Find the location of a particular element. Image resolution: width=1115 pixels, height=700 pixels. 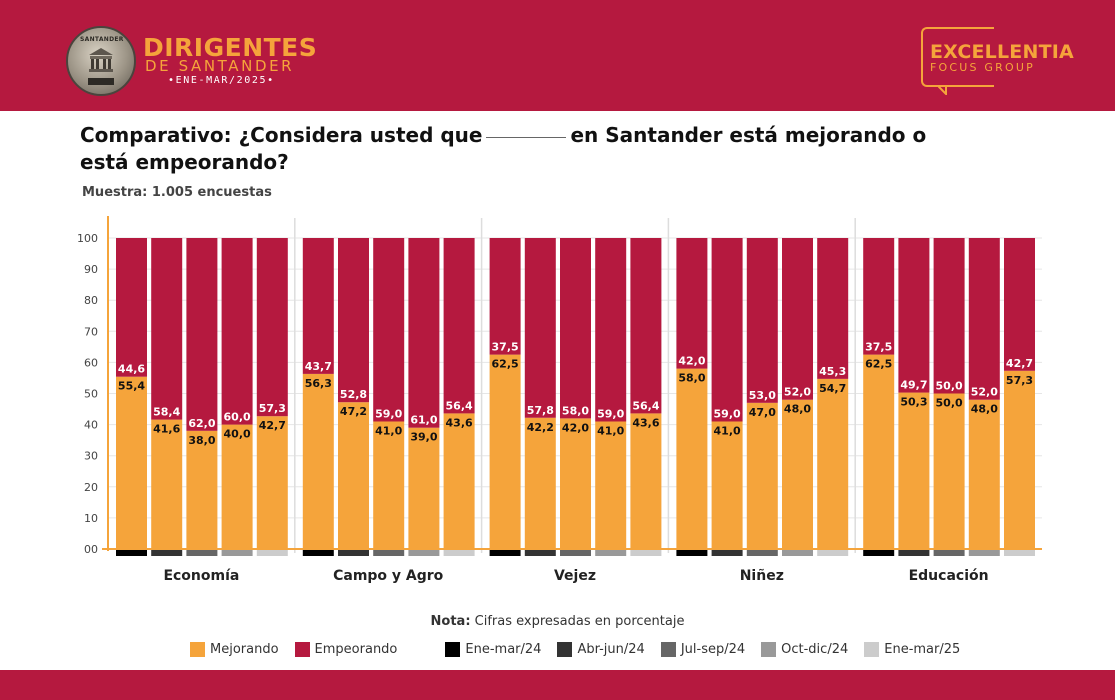

label-empeorando: 58,0 is located at coordinates (575, 410).